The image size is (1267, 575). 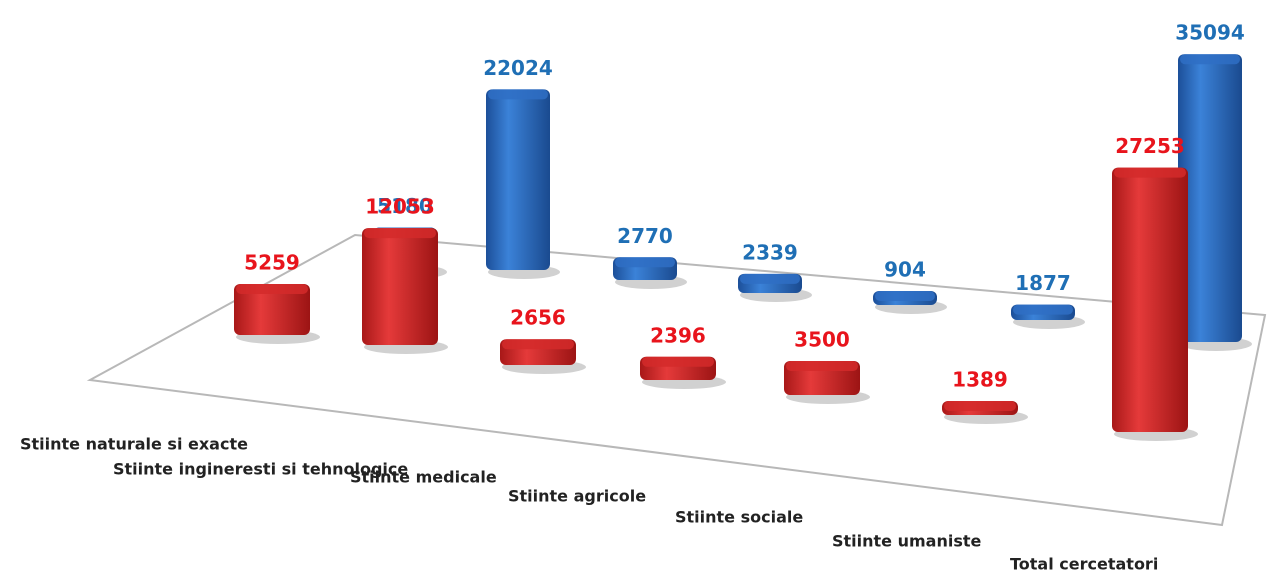 What do you see at coordinates (1210, 33) in the screenshot?
I see `value-label: 35094` at bounding box center [1210, 33].